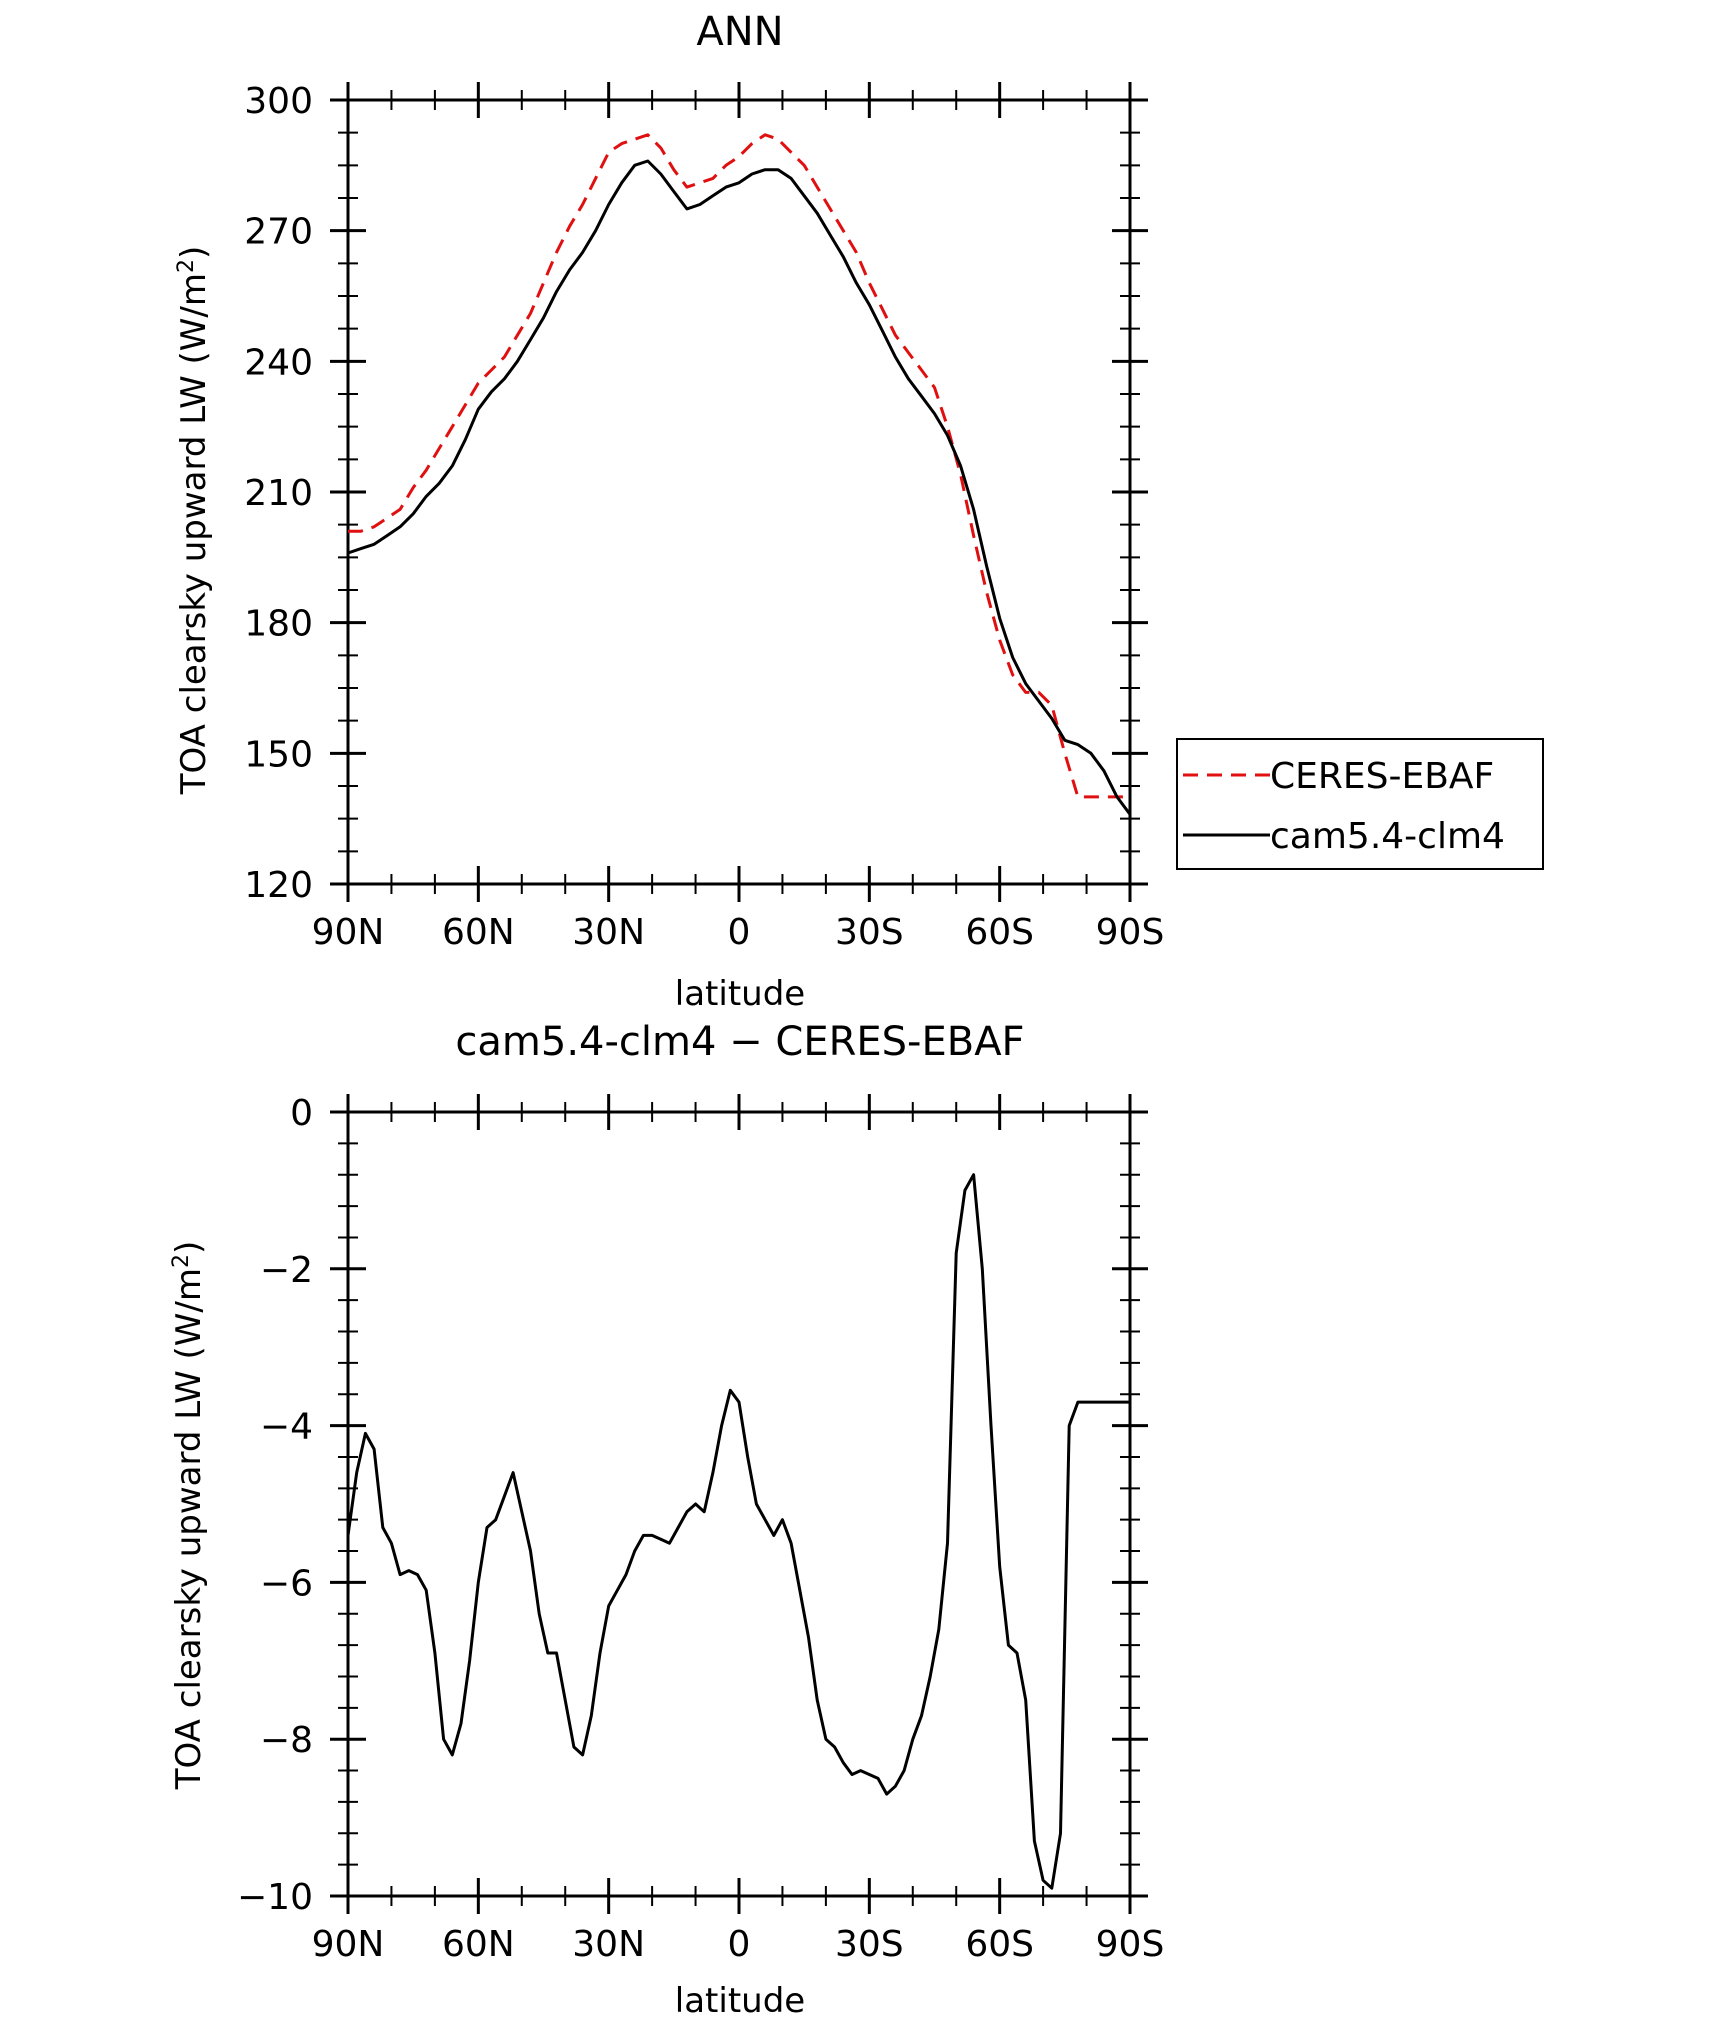 The width and height of the screenshot is (1710, 2021). I want to click on y-tick-label: −10, so click(275, 1897).